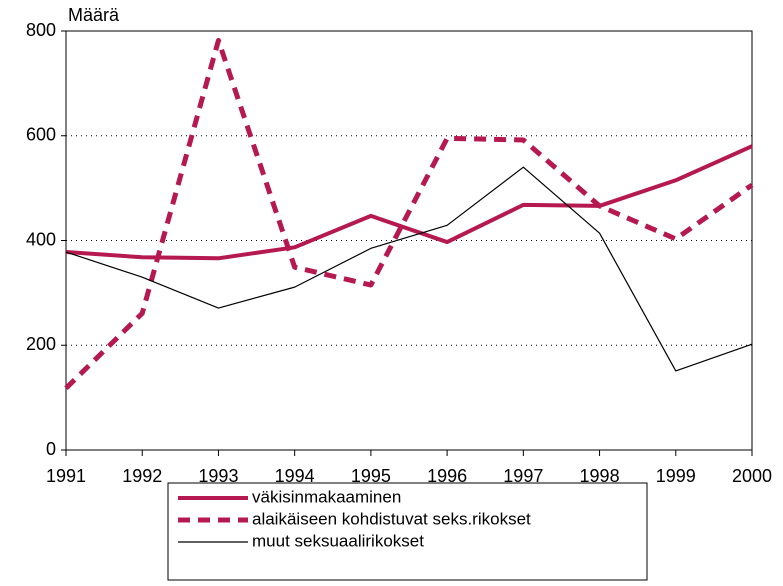 The image size is (783, 586). I want to click on x-tick-label: 1995, so click(371, 476).